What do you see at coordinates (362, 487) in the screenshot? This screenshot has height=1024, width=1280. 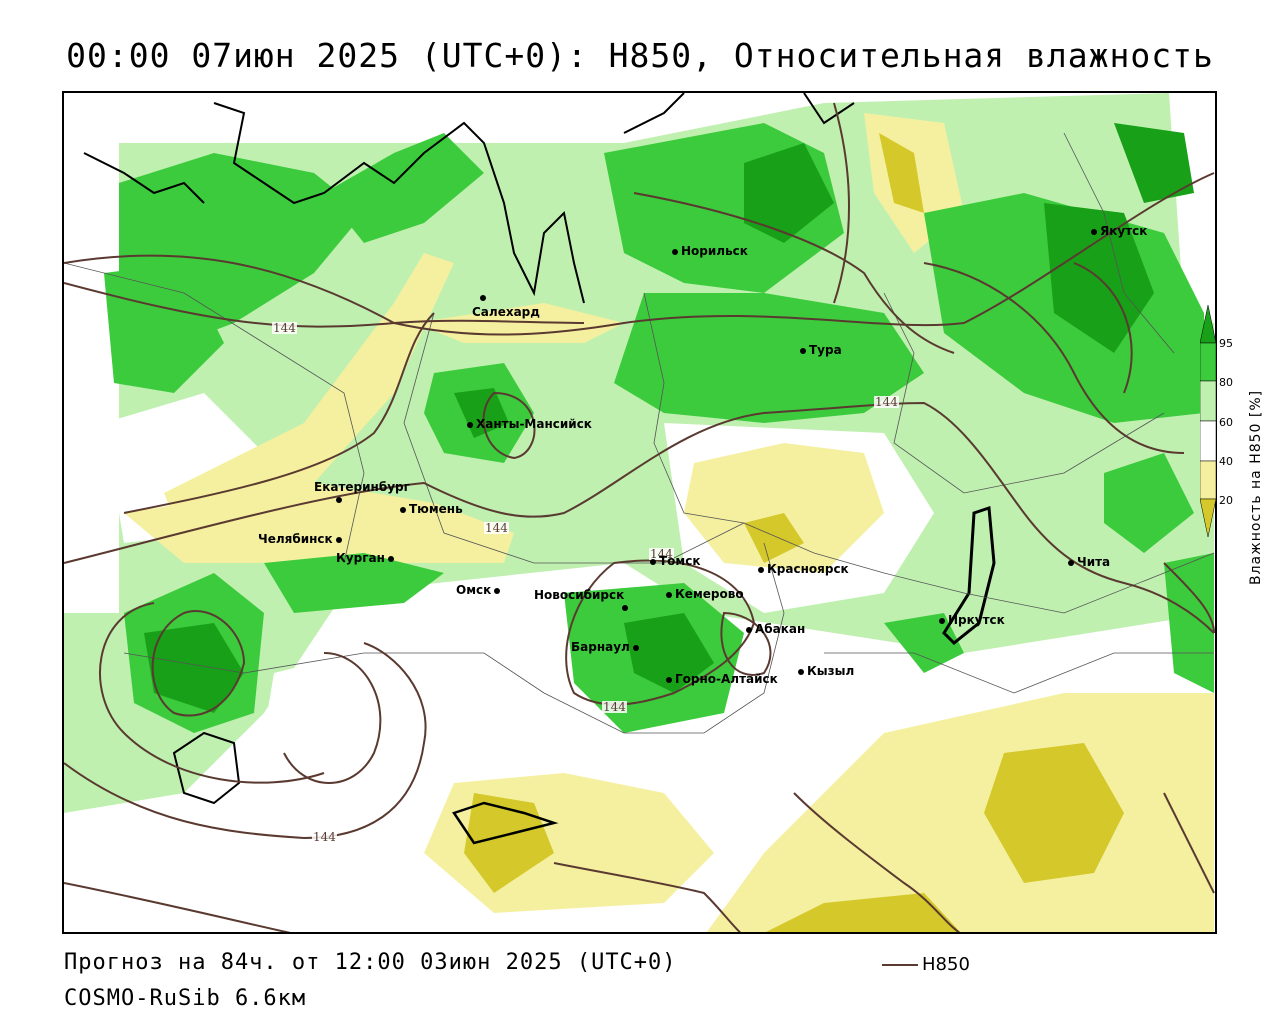 I see `city-yekaterinburg-label: Екатеринбург` at bounding box center [362, 487].